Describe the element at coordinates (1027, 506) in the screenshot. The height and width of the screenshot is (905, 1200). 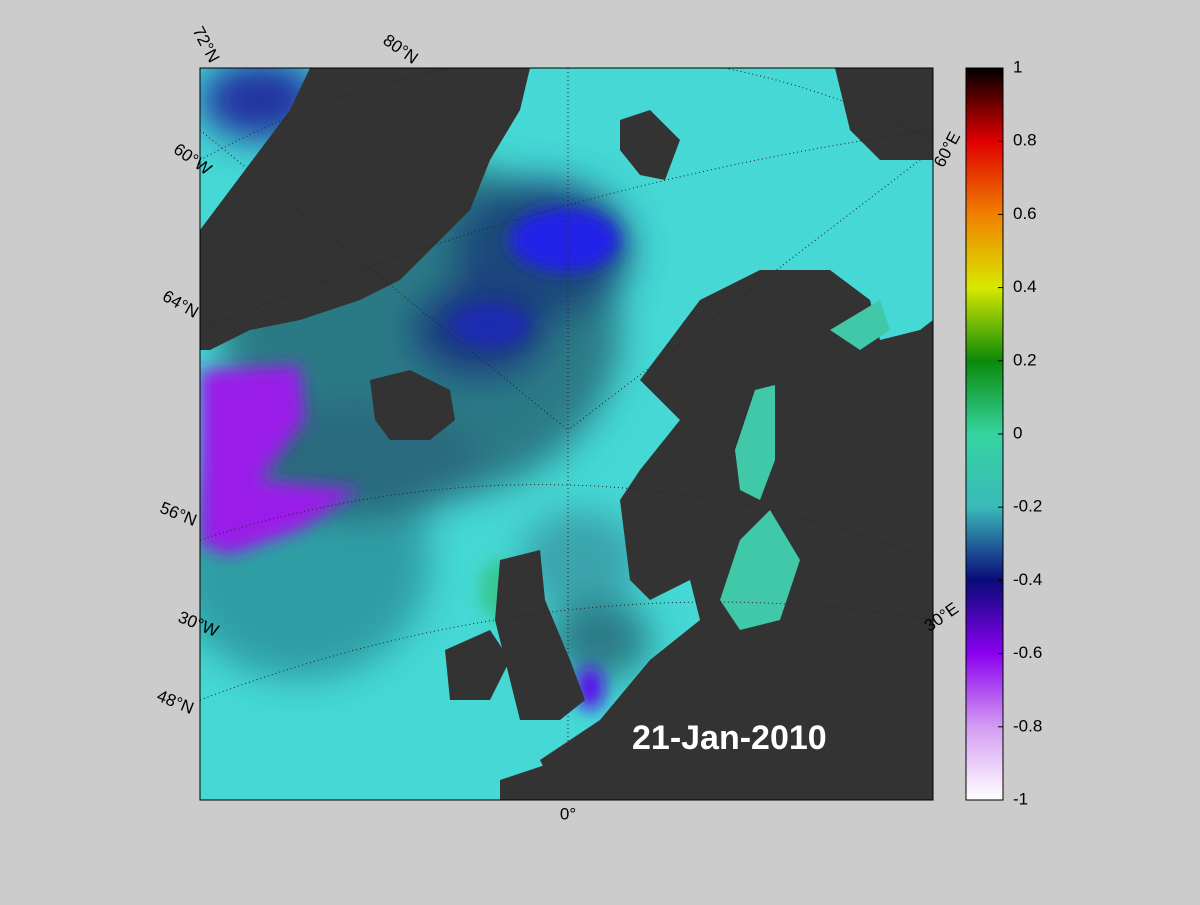
I see `colorbar-tick-label: -0.2` at that location.